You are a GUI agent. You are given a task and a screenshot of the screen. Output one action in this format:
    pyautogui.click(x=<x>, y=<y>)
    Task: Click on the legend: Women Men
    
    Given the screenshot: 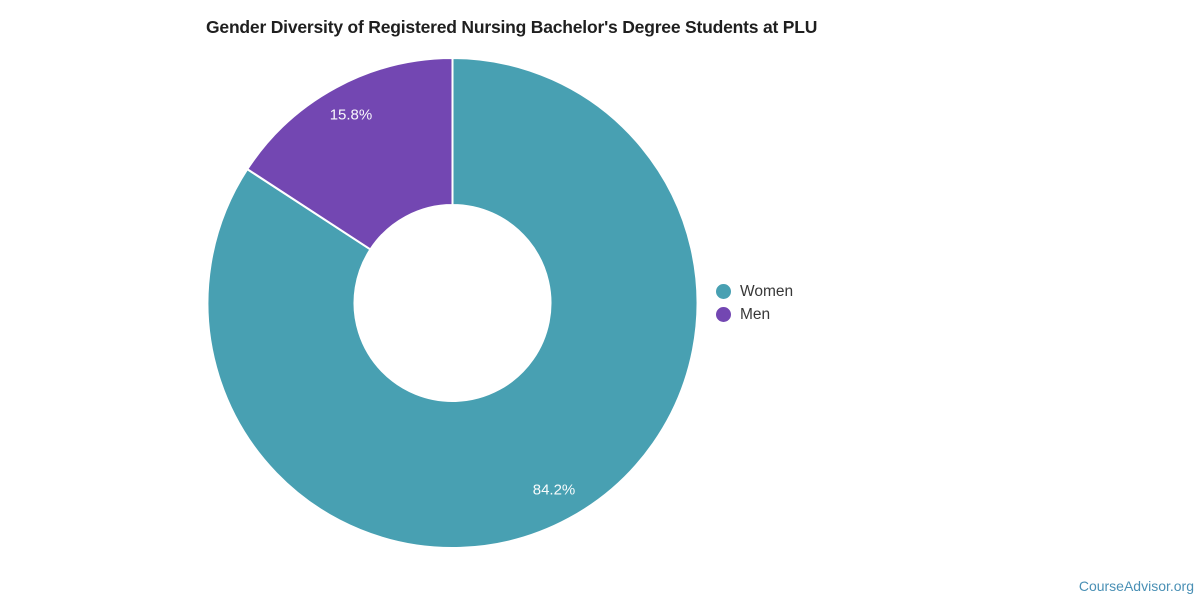 What is the action you would take?
    pyautogui.click(x=754, y=303)
    